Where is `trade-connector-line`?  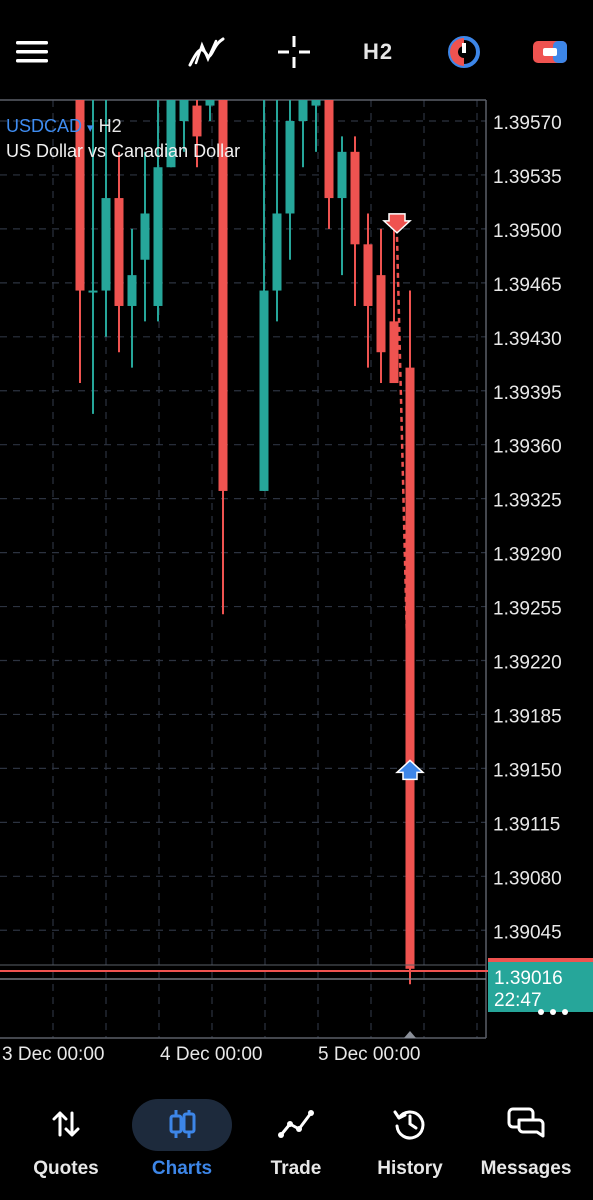
trade-connector-line is located at coordinates (403, 499).